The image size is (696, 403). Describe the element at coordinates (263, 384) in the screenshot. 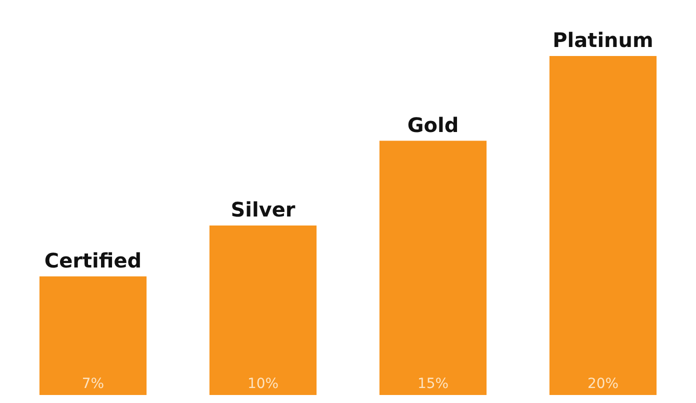

I see `data-label: 10%` at that location.